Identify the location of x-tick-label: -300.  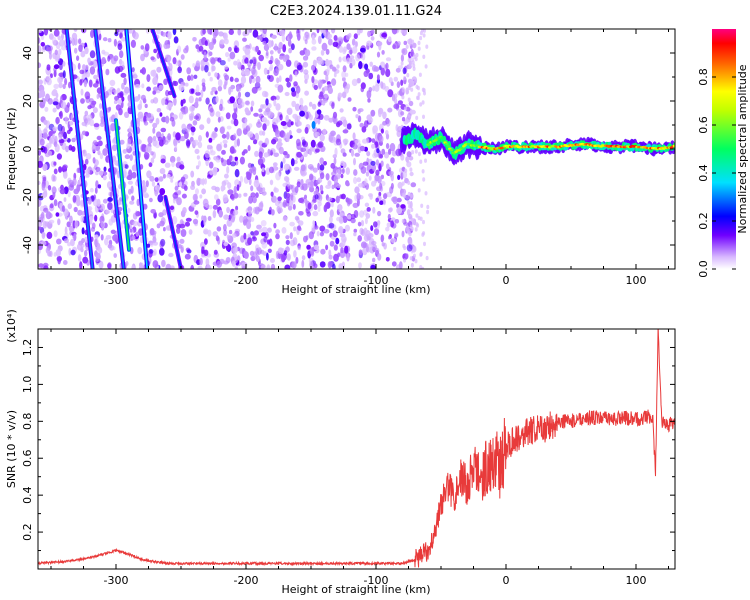
(116, 280).